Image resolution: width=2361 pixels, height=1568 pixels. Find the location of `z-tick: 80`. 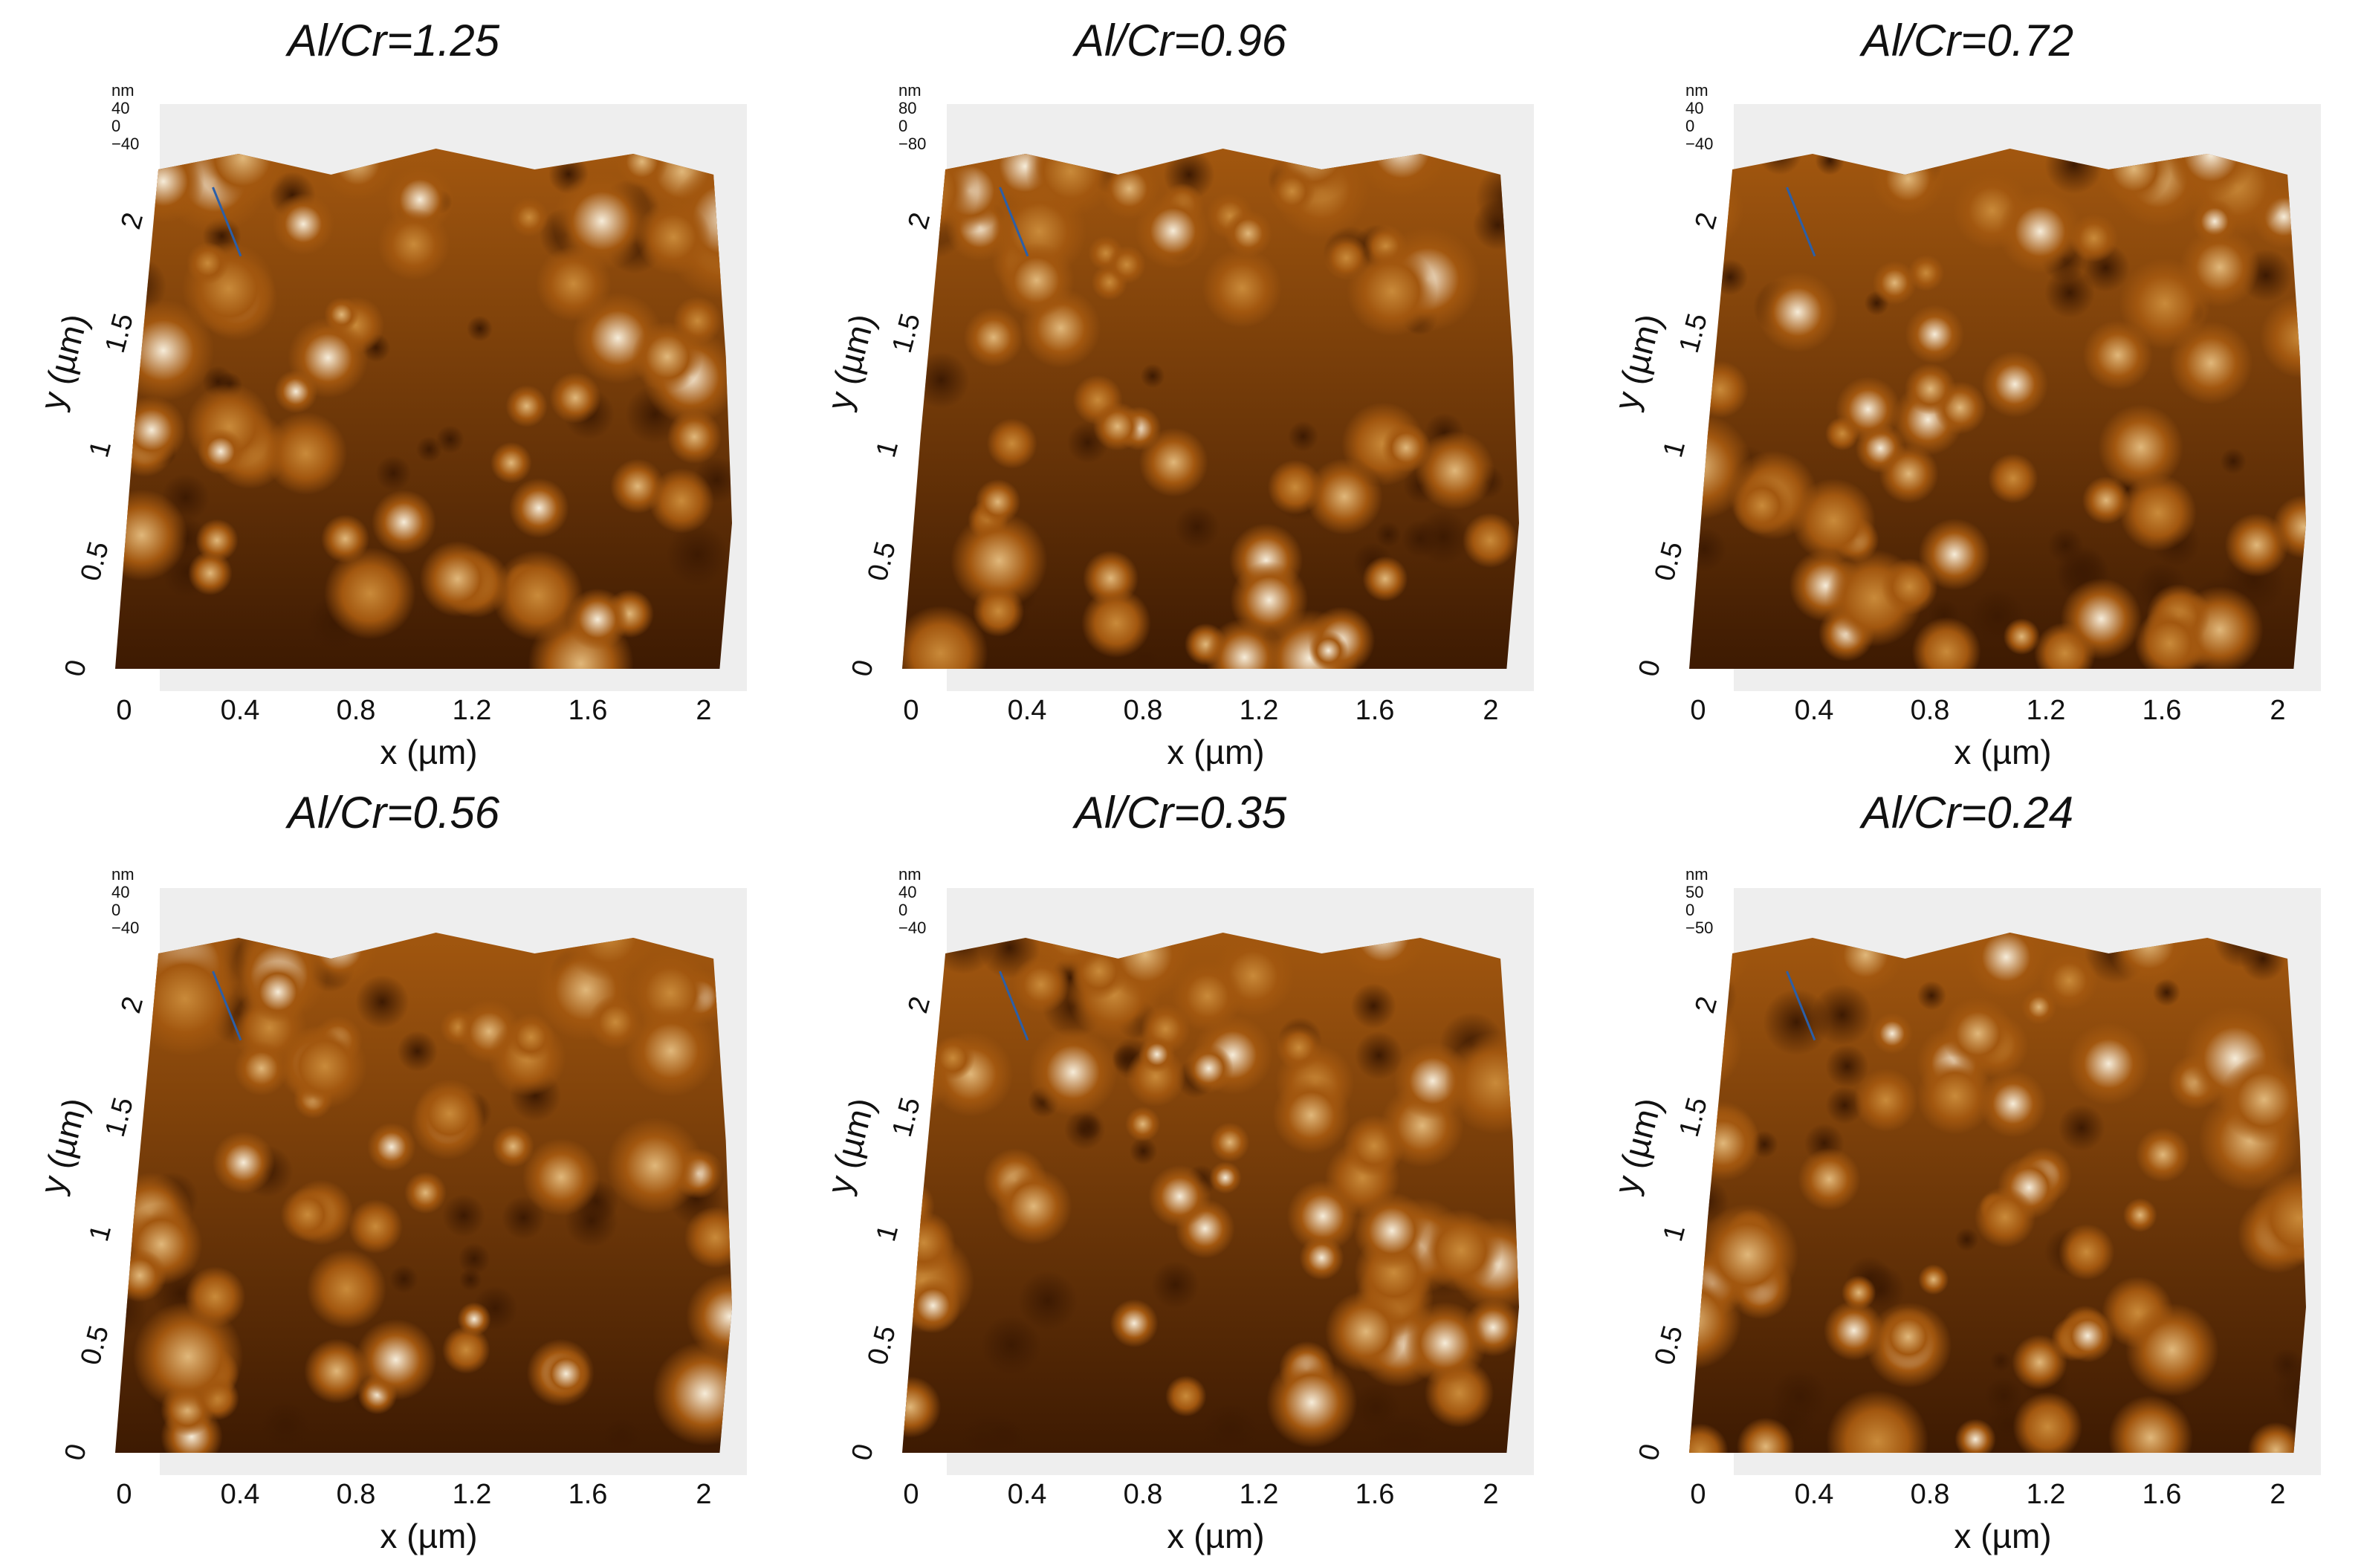

z-tick: 80 is located at coordinates (908, 108).